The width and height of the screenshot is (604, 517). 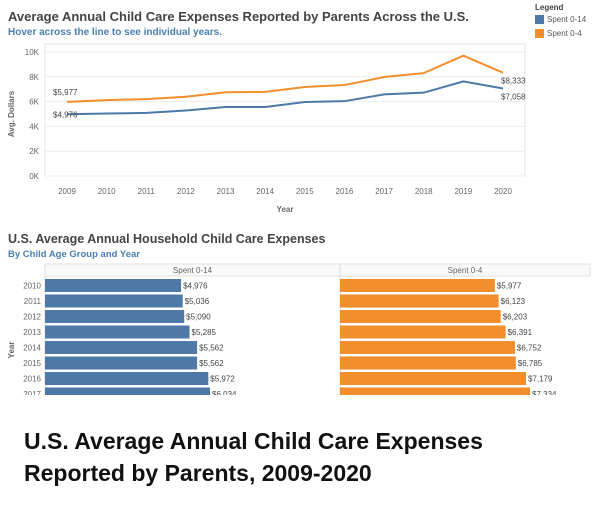 I want to click on x-tick-label: 2017, so click(x=384, y=191).